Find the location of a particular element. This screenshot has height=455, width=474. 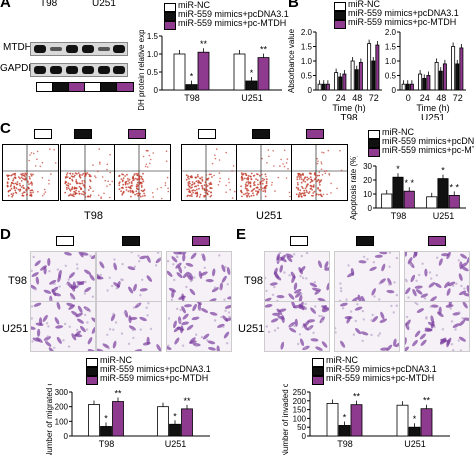

y-tick-label: 10 is located at coordinates (367, 194).